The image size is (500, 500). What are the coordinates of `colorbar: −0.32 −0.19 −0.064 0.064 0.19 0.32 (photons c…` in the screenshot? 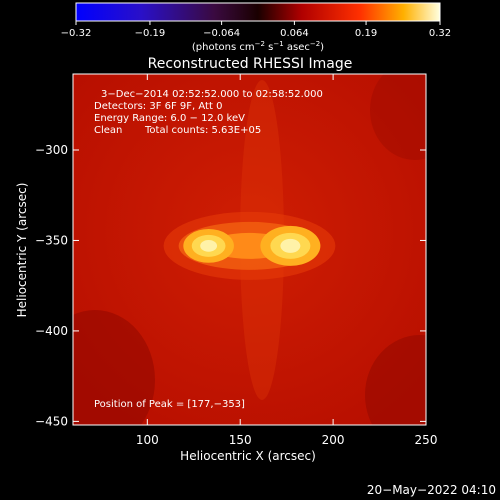 It's located at (256, 27).